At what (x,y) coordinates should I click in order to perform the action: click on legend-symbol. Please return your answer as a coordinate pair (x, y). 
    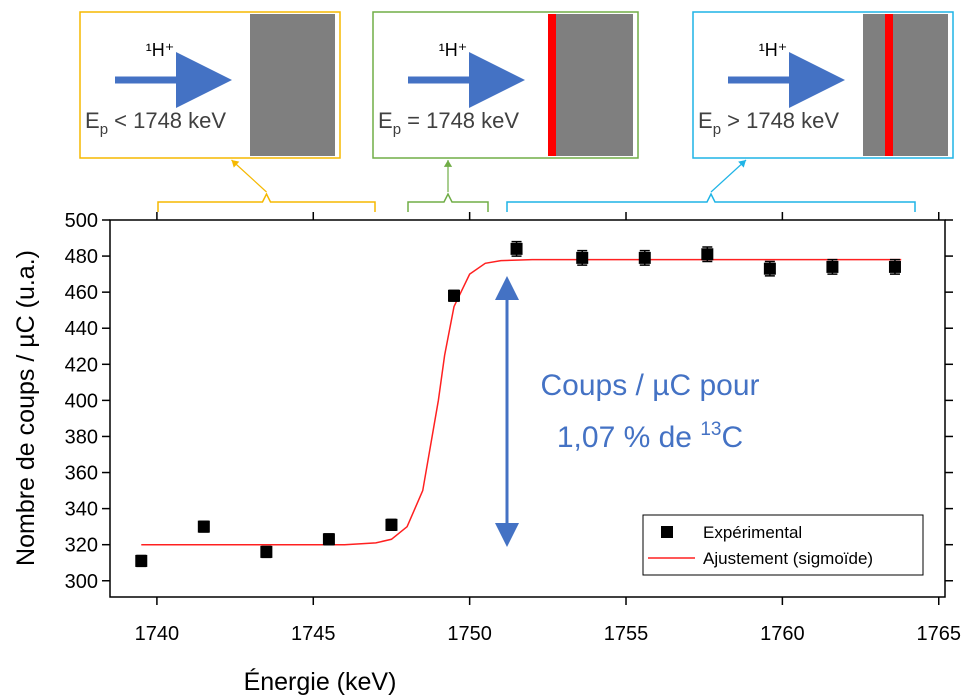
    Looking at the image, I should click on (667, 532).